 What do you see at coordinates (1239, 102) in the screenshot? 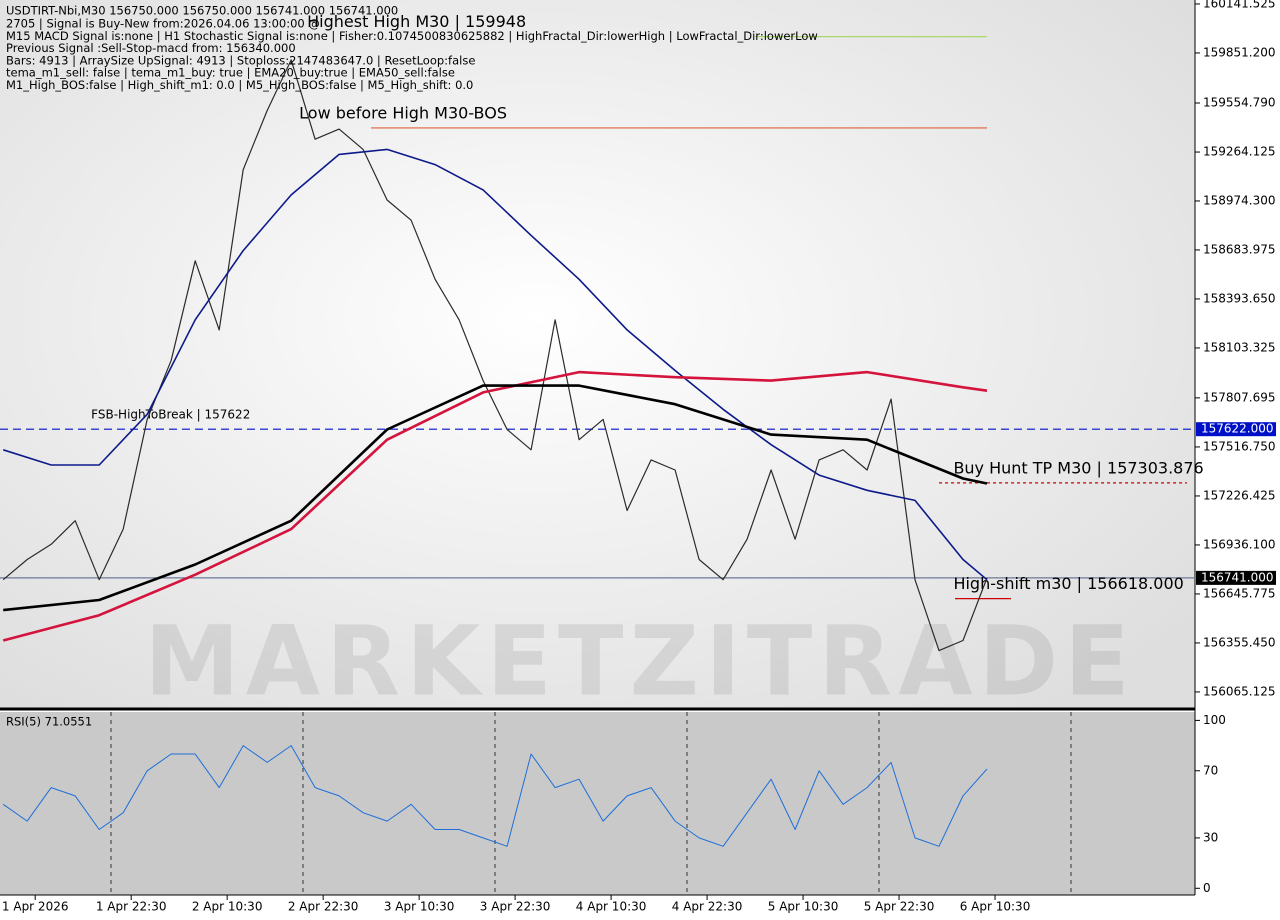
I see `y-tick-label: 159554.790` at bounding box center [1239, 102].